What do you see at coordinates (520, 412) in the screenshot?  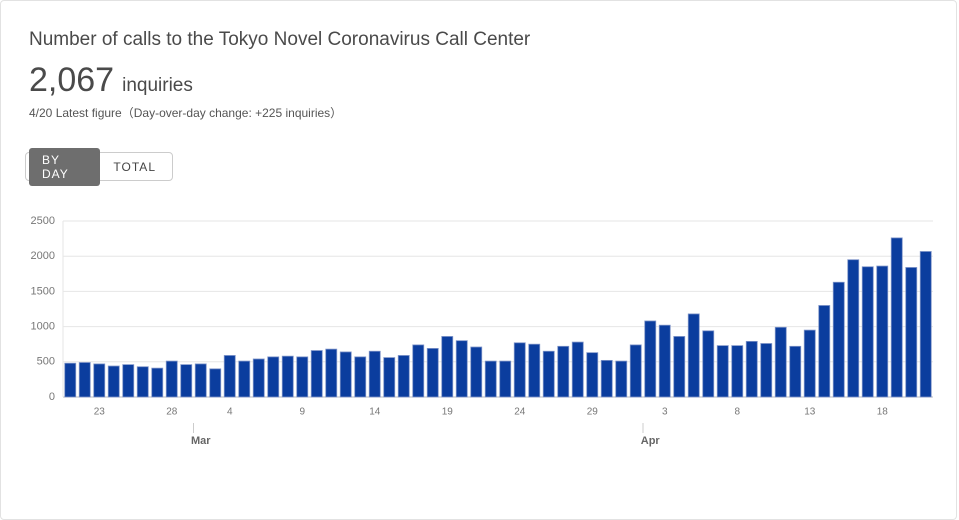 I see `x-tick-label: 24` at bounding box center [520, 412].